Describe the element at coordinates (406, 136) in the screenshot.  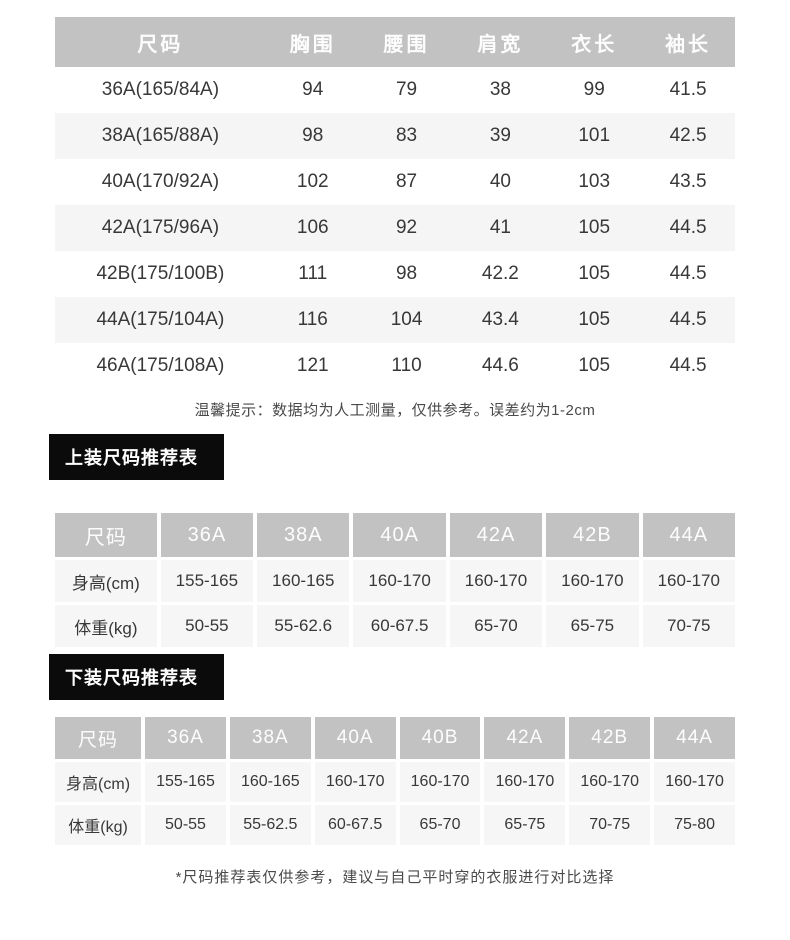
I see `waist-cell: 83` at that location.